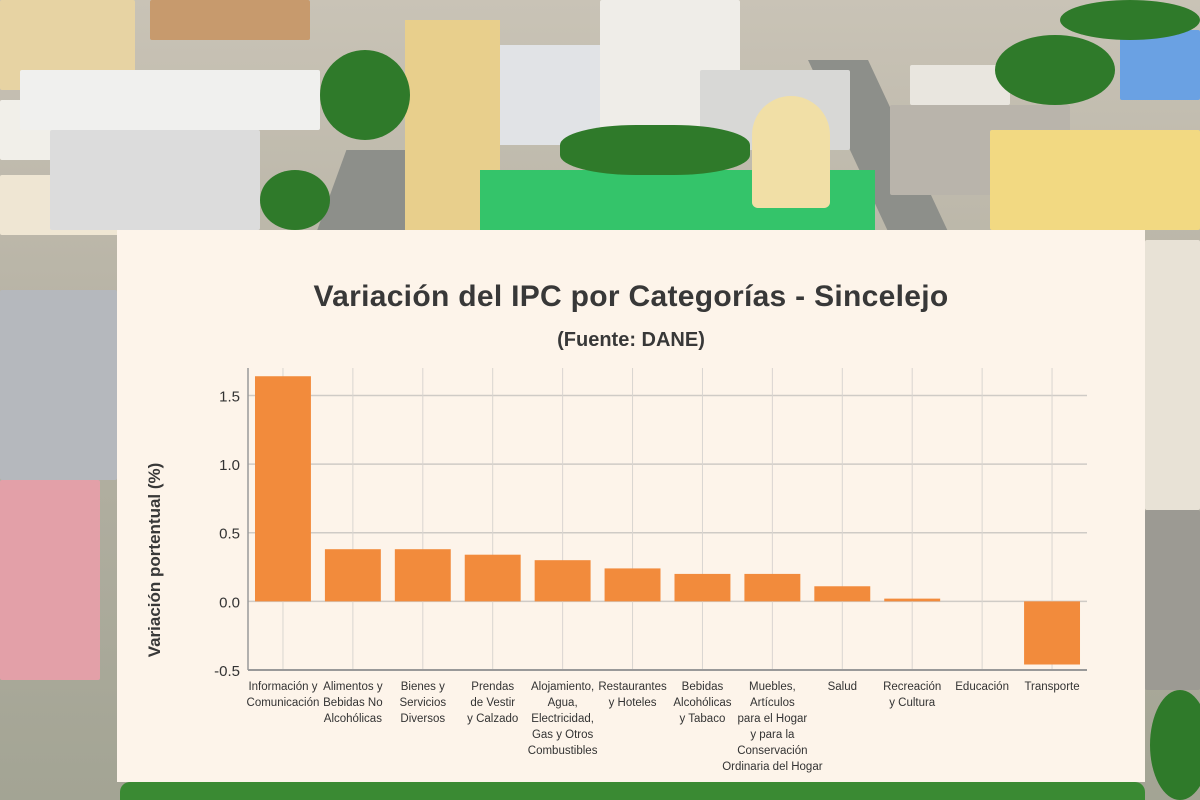 This screenshot has height=800, width=1200. Describe the element at coordinates (772, 735) in the screenshot. I see `x-tick-label-line: y para la` at that location.